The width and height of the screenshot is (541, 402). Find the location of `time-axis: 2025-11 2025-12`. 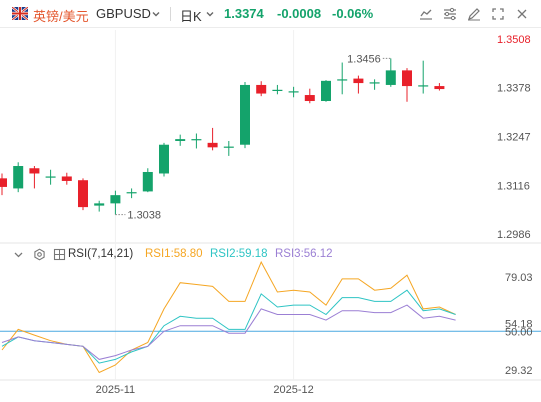

time-axis: 2025-11 2025-12 is located at coordinates (205, 390).